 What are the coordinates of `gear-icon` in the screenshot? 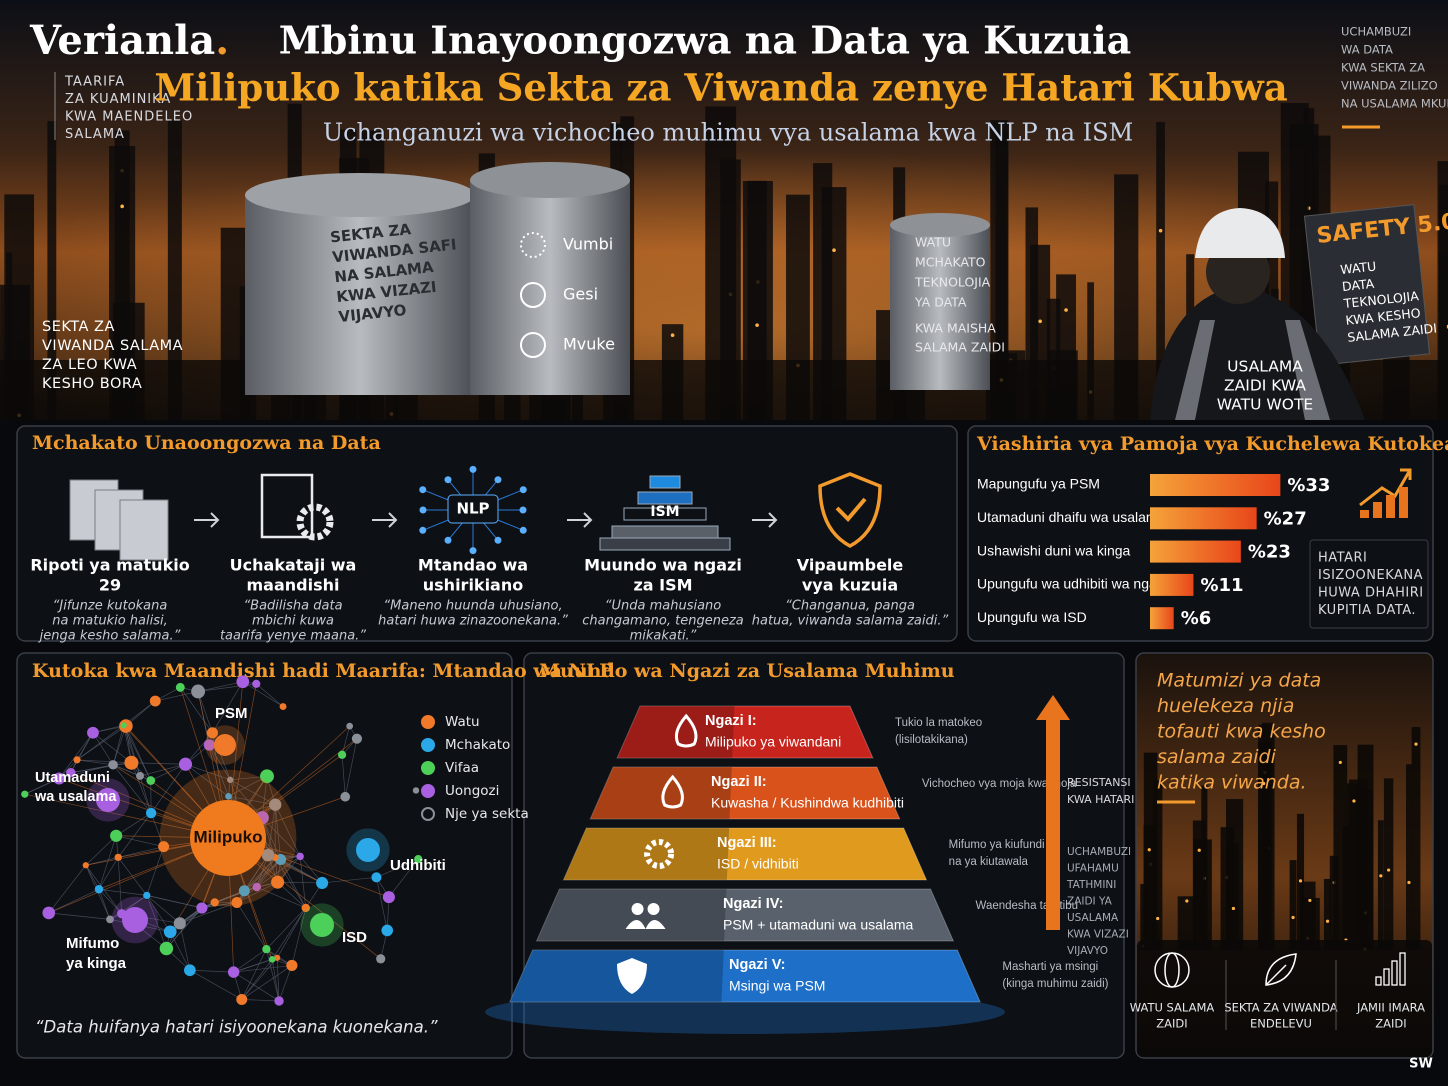 It's located at (659, 854).